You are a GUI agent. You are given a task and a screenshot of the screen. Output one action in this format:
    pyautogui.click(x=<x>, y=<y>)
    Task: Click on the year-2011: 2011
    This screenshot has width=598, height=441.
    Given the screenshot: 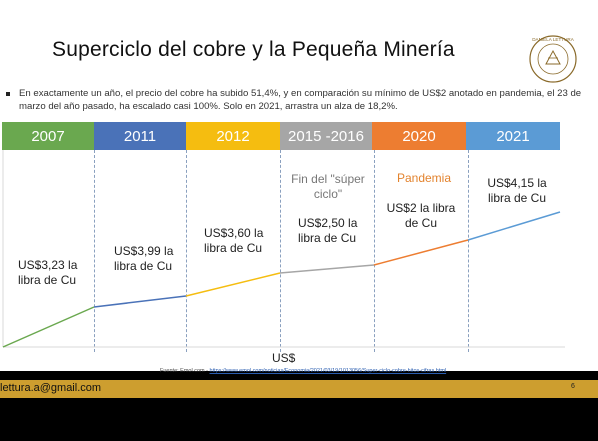 What is the action you would take?
    pyautogui.click(x=140, y=136)
    